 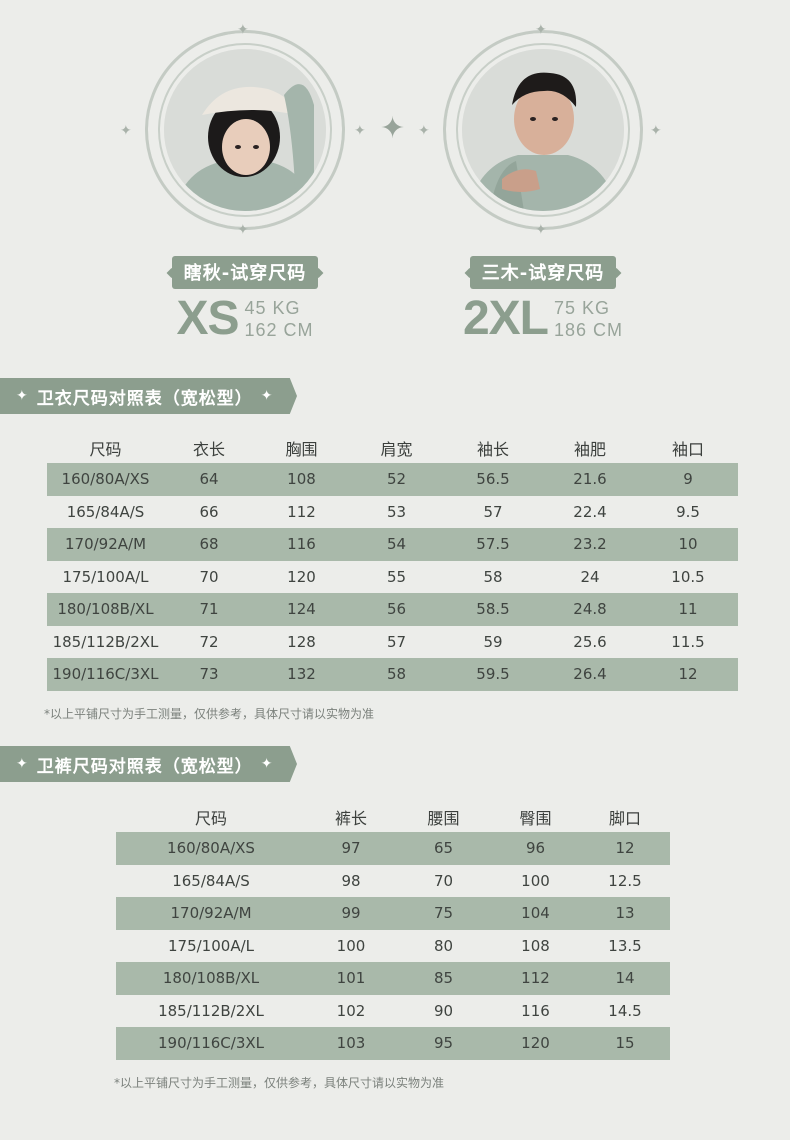 What do you see at coordinates (543, 130) in the screenshot?
I see `portrait-frame: ✦ ✦` at bounding box center [543, 130].